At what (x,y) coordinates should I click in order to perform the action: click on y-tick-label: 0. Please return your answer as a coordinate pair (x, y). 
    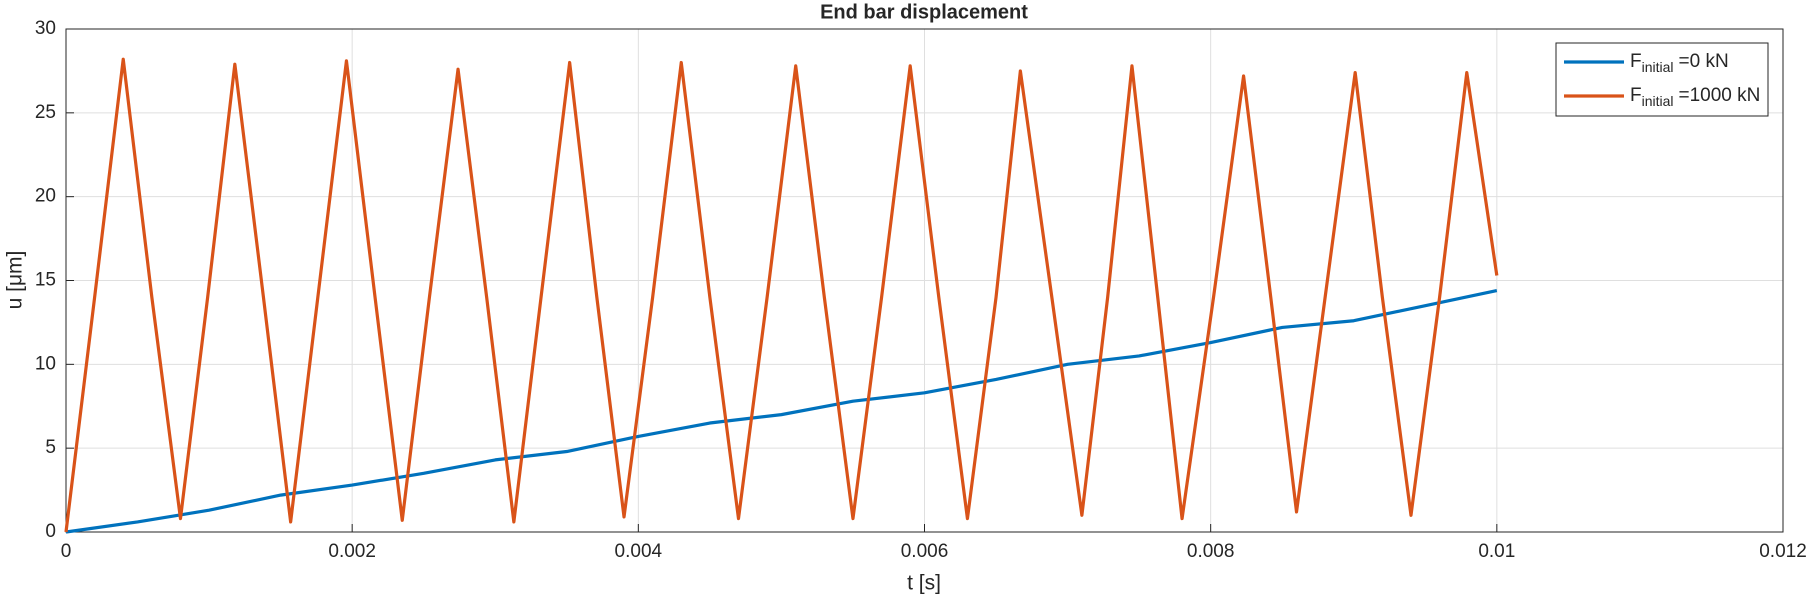
    Looking at the image, I should click on (50, 531).